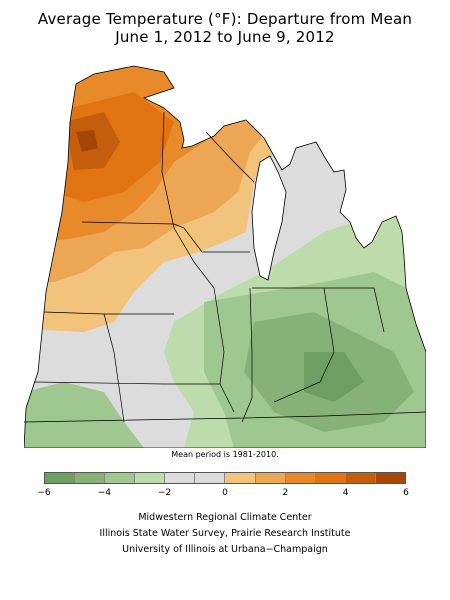  Describe the element at coordinates (406, 493) in the screenshot. I see `legend-tick-6: 6` at that location.